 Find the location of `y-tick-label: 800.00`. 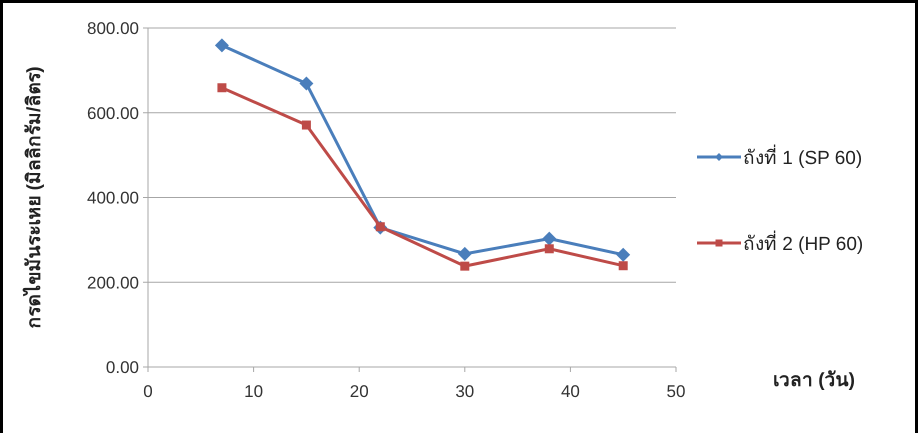

y-tick-label: 800.00 is located at coordinates (113, 28).